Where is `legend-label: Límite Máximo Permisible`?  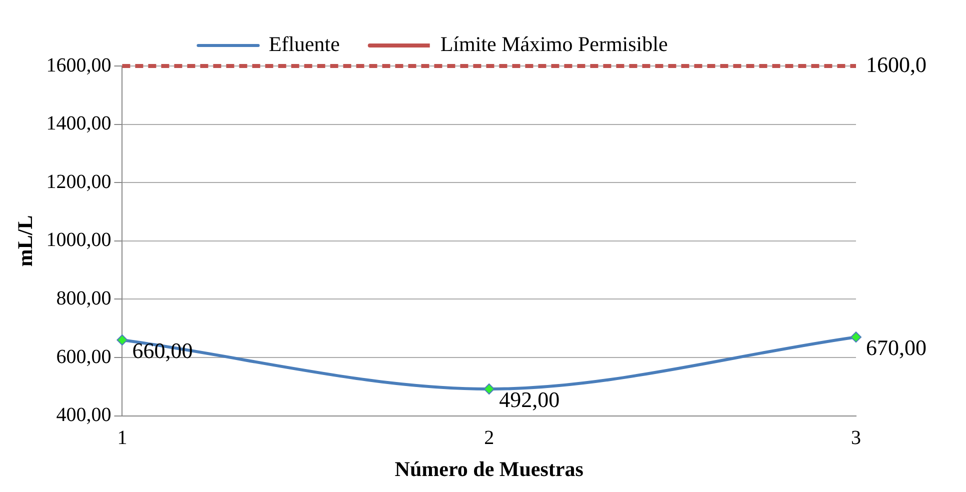 legend-label: Límite Máximo Permisible is located at coordinates (554, 44).